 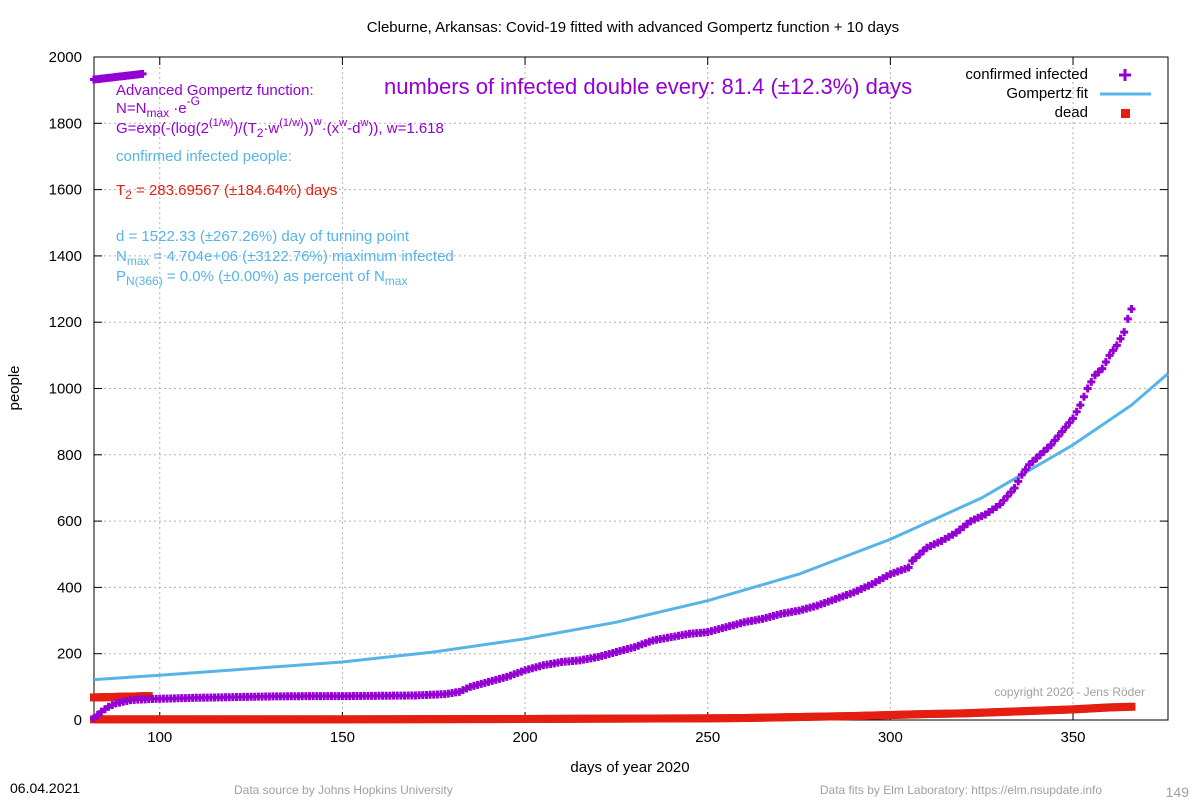 I want to click on y-tick-label: 200, so click(x=69, y=654).